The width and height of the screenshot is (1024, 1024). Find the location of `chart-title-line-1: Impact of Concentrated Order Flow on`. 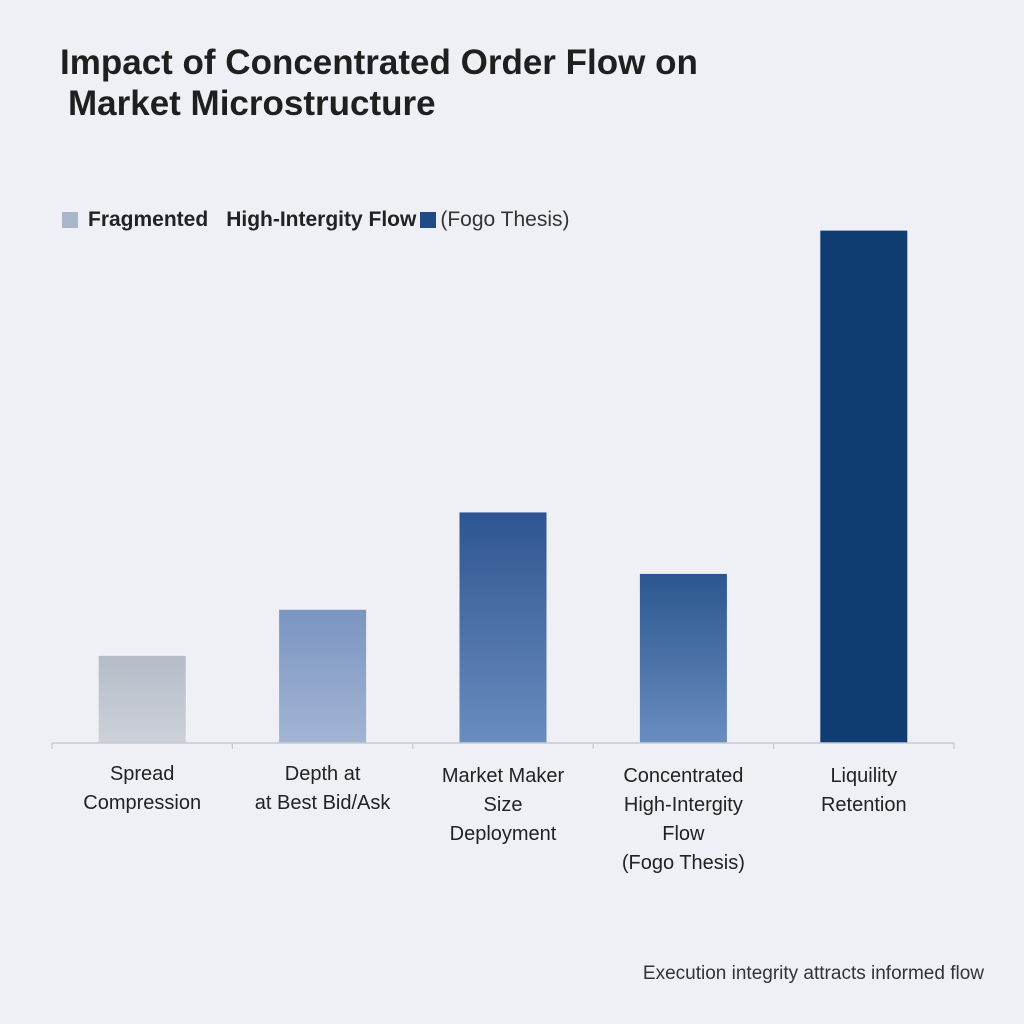

chart-title-line-1: Impact of Concentrated Order Flow on is located at coordinates (379, 62).